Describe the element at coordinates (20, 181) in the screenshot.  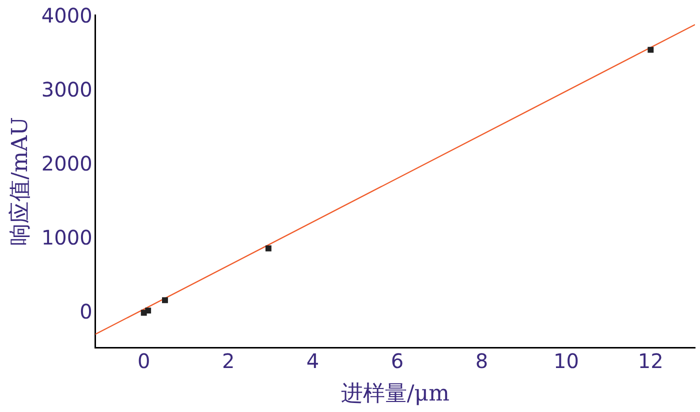
I see `y-axis-title: 响应值/mAU` at that location.